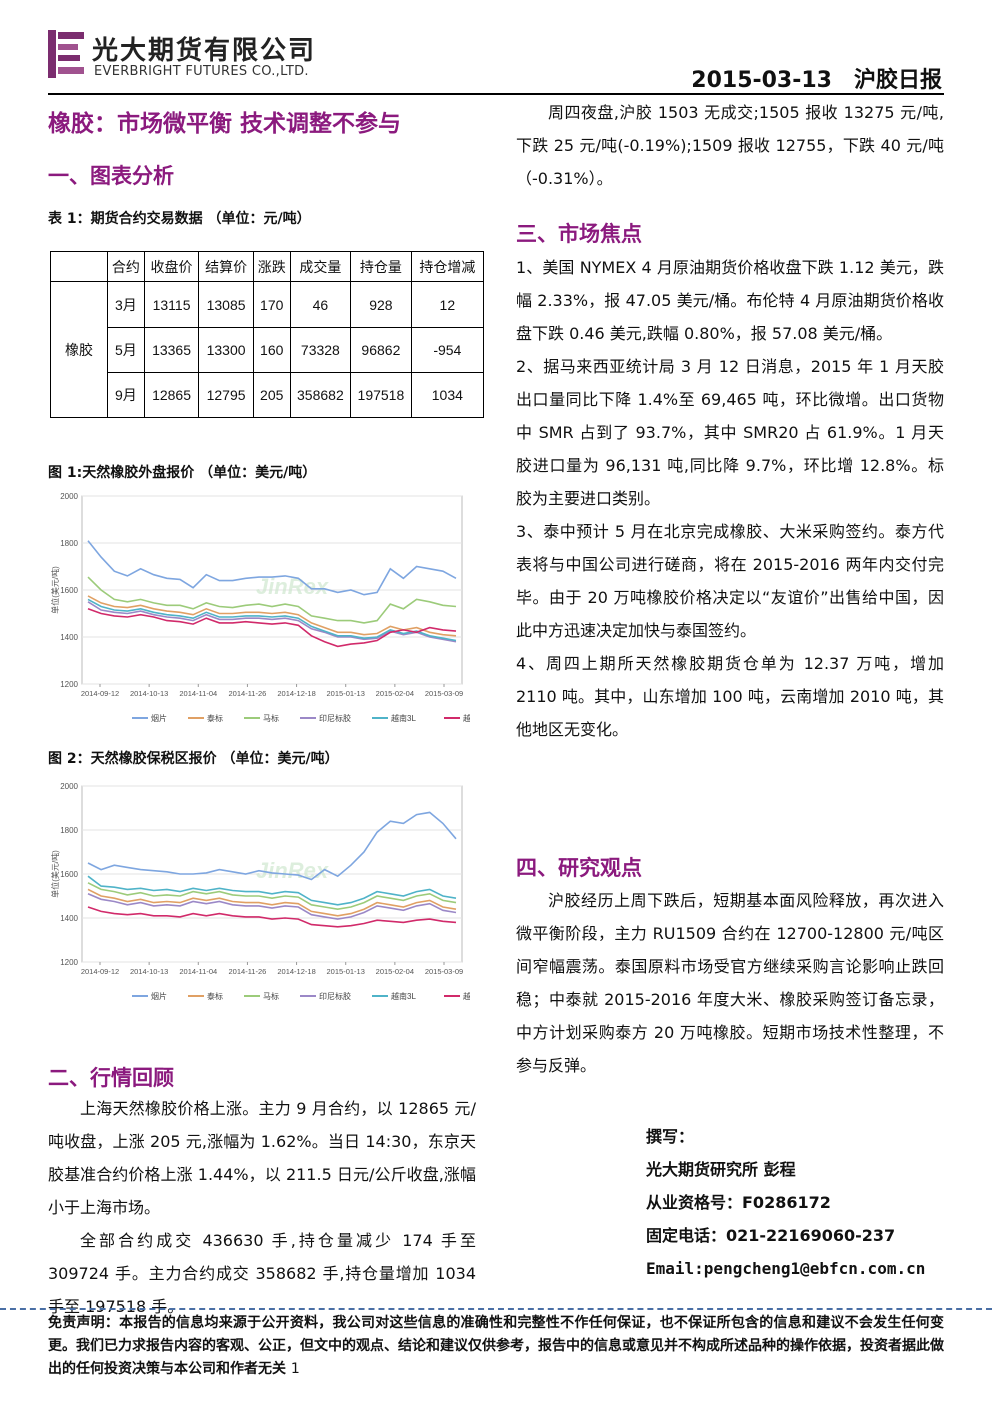  I want to click on table-cell: 1034, so click(447, 395).